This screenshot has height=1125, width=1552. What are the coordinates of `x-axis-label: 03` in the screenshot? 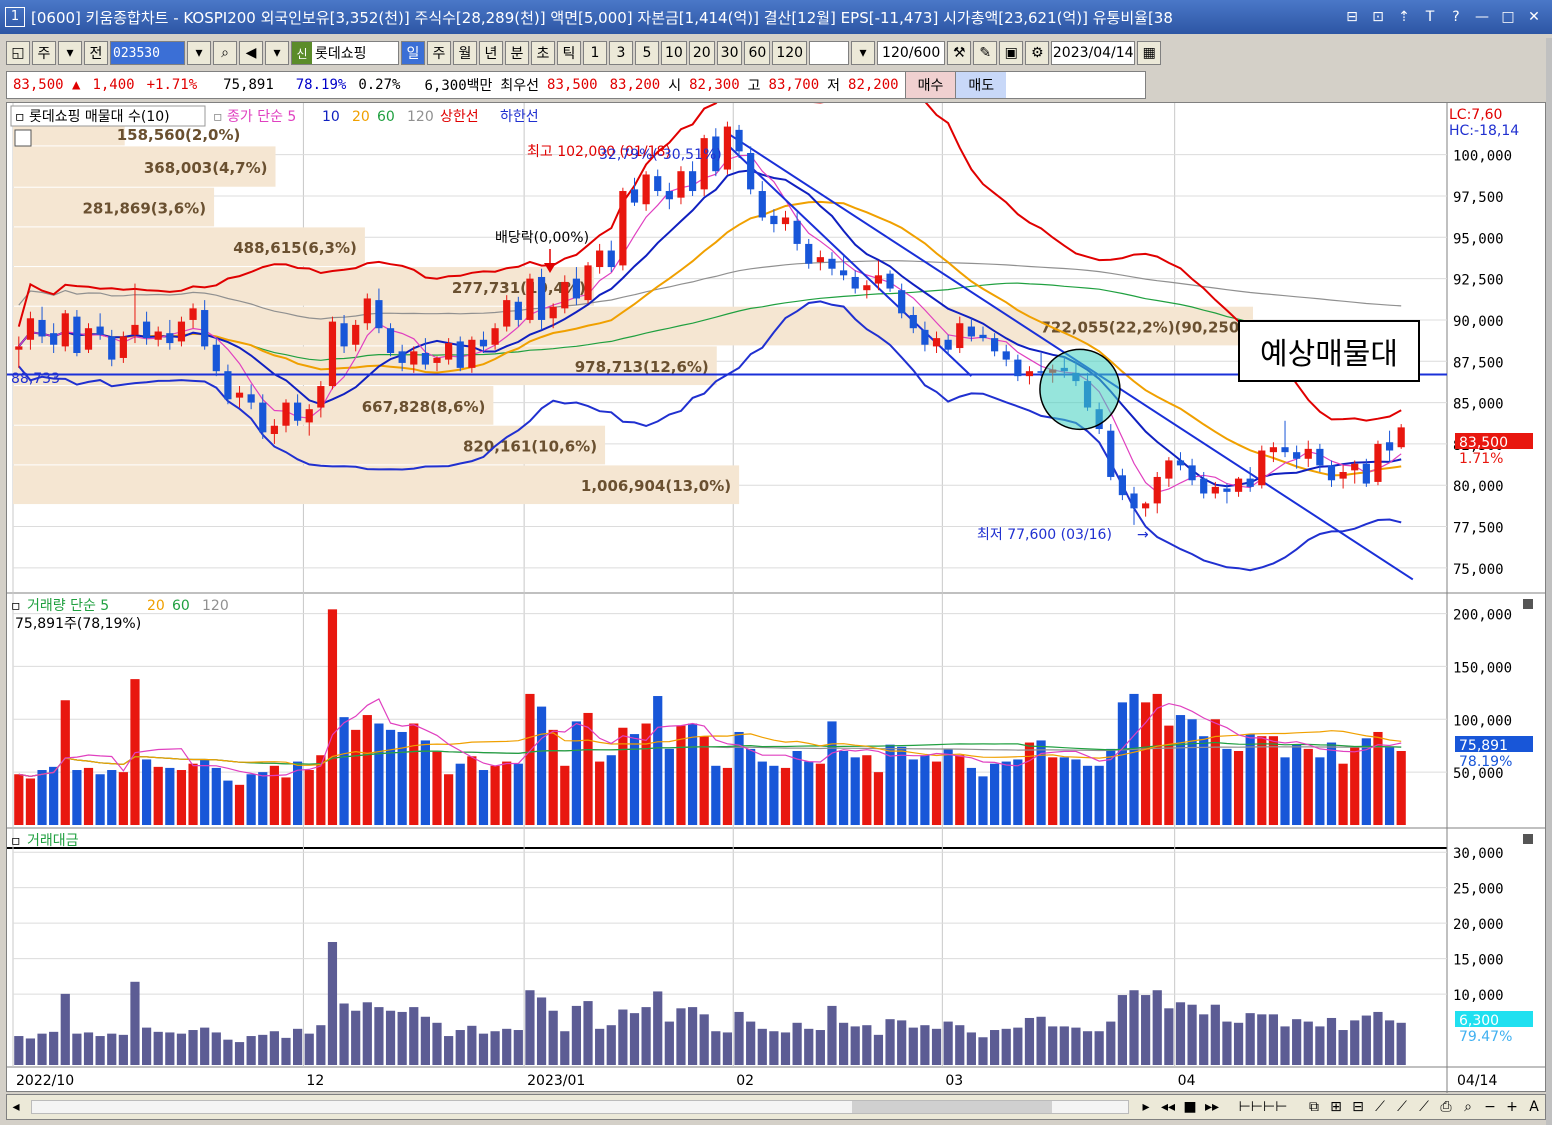 It's located at (954, 1081).